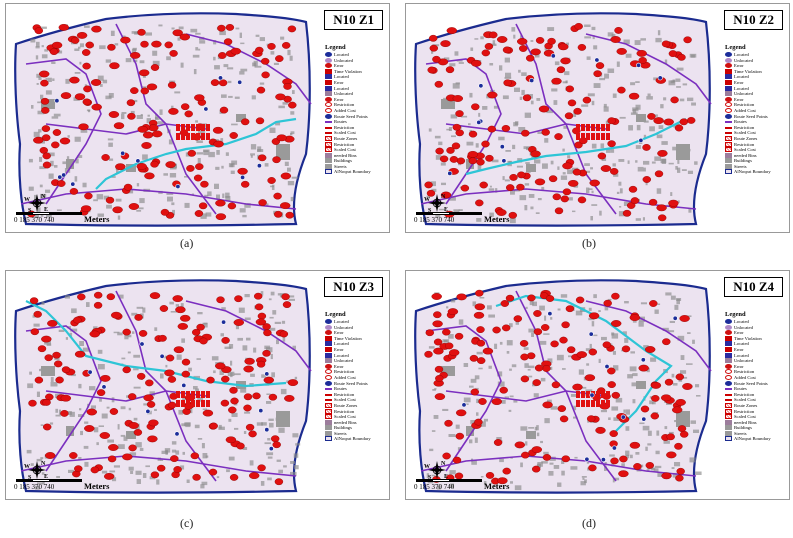 This screenshot has width=793, height=538. Describe the element at coordinates (344, 411) in the screenshot. I see `legend-item-label: Restriction` at that location.